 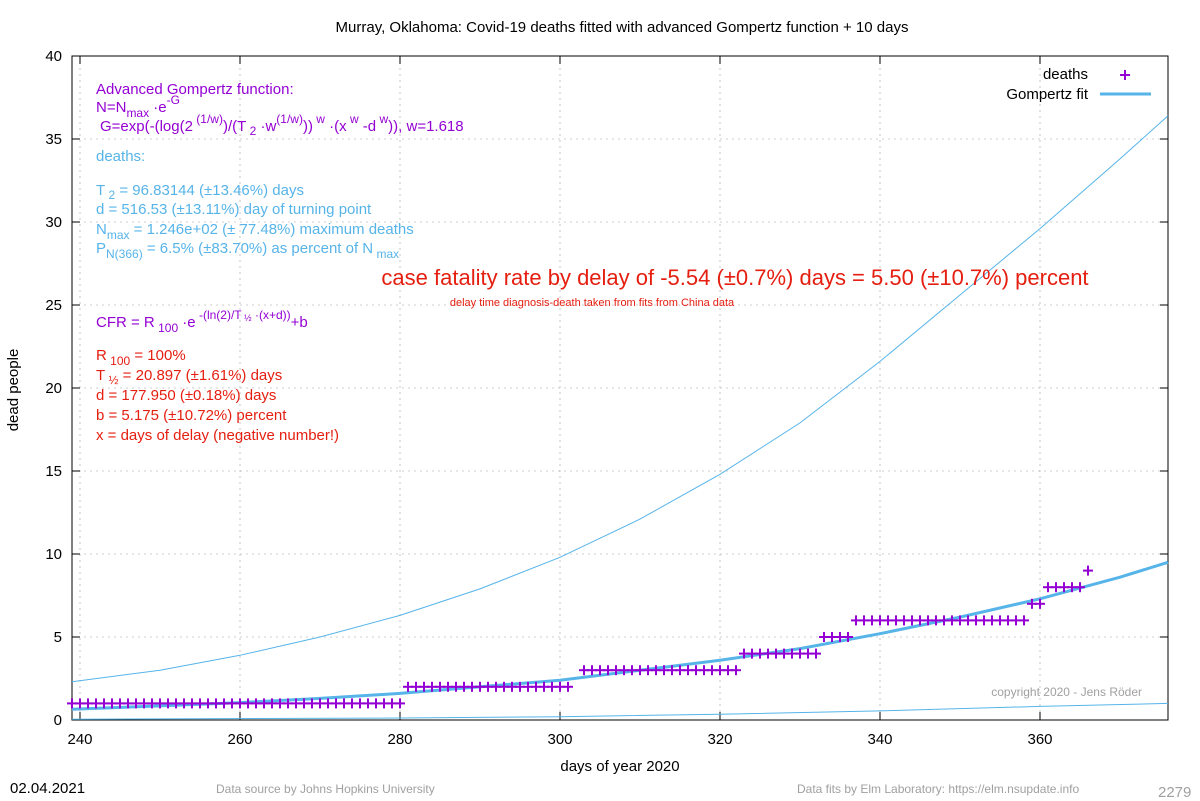 I want to click on cfr-r100: R 100 = 100%, so click(x=141, y=357).